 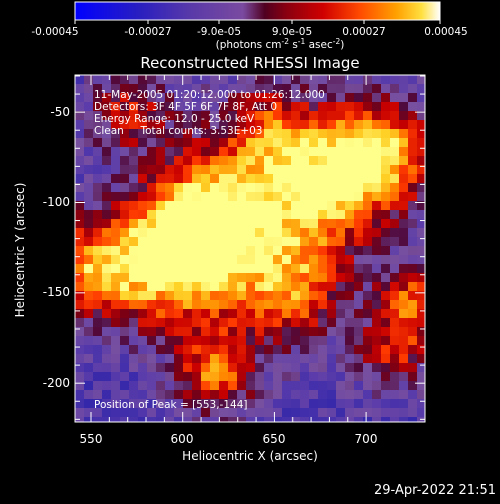 I want to click on colorbar-tick-label: 0.00027, so click(x=363, y=32).